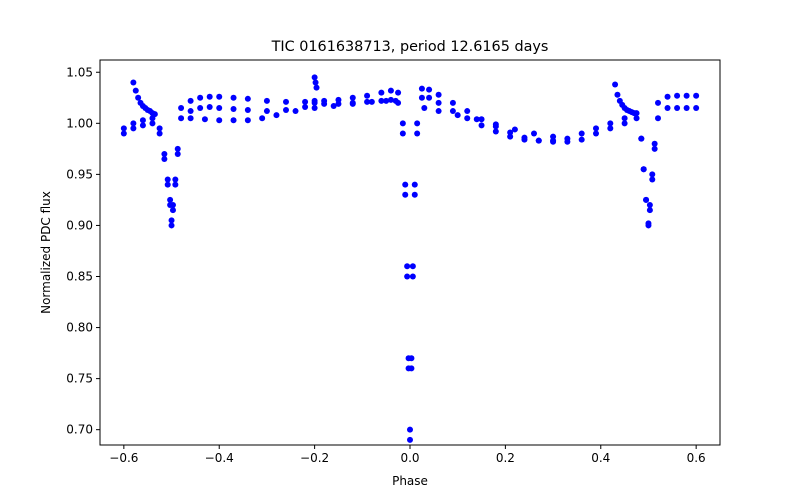  Describe the element at coordinates (79, 379) in the screenshot. I see `y-tick-label: 0.75` at that location.